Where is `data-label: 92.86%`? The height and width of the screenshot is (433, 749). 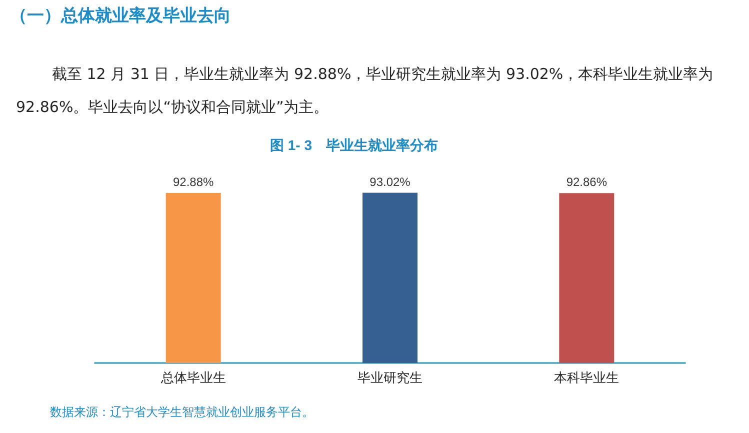 data-label: 92.86% is located at coordinates (587, 182).